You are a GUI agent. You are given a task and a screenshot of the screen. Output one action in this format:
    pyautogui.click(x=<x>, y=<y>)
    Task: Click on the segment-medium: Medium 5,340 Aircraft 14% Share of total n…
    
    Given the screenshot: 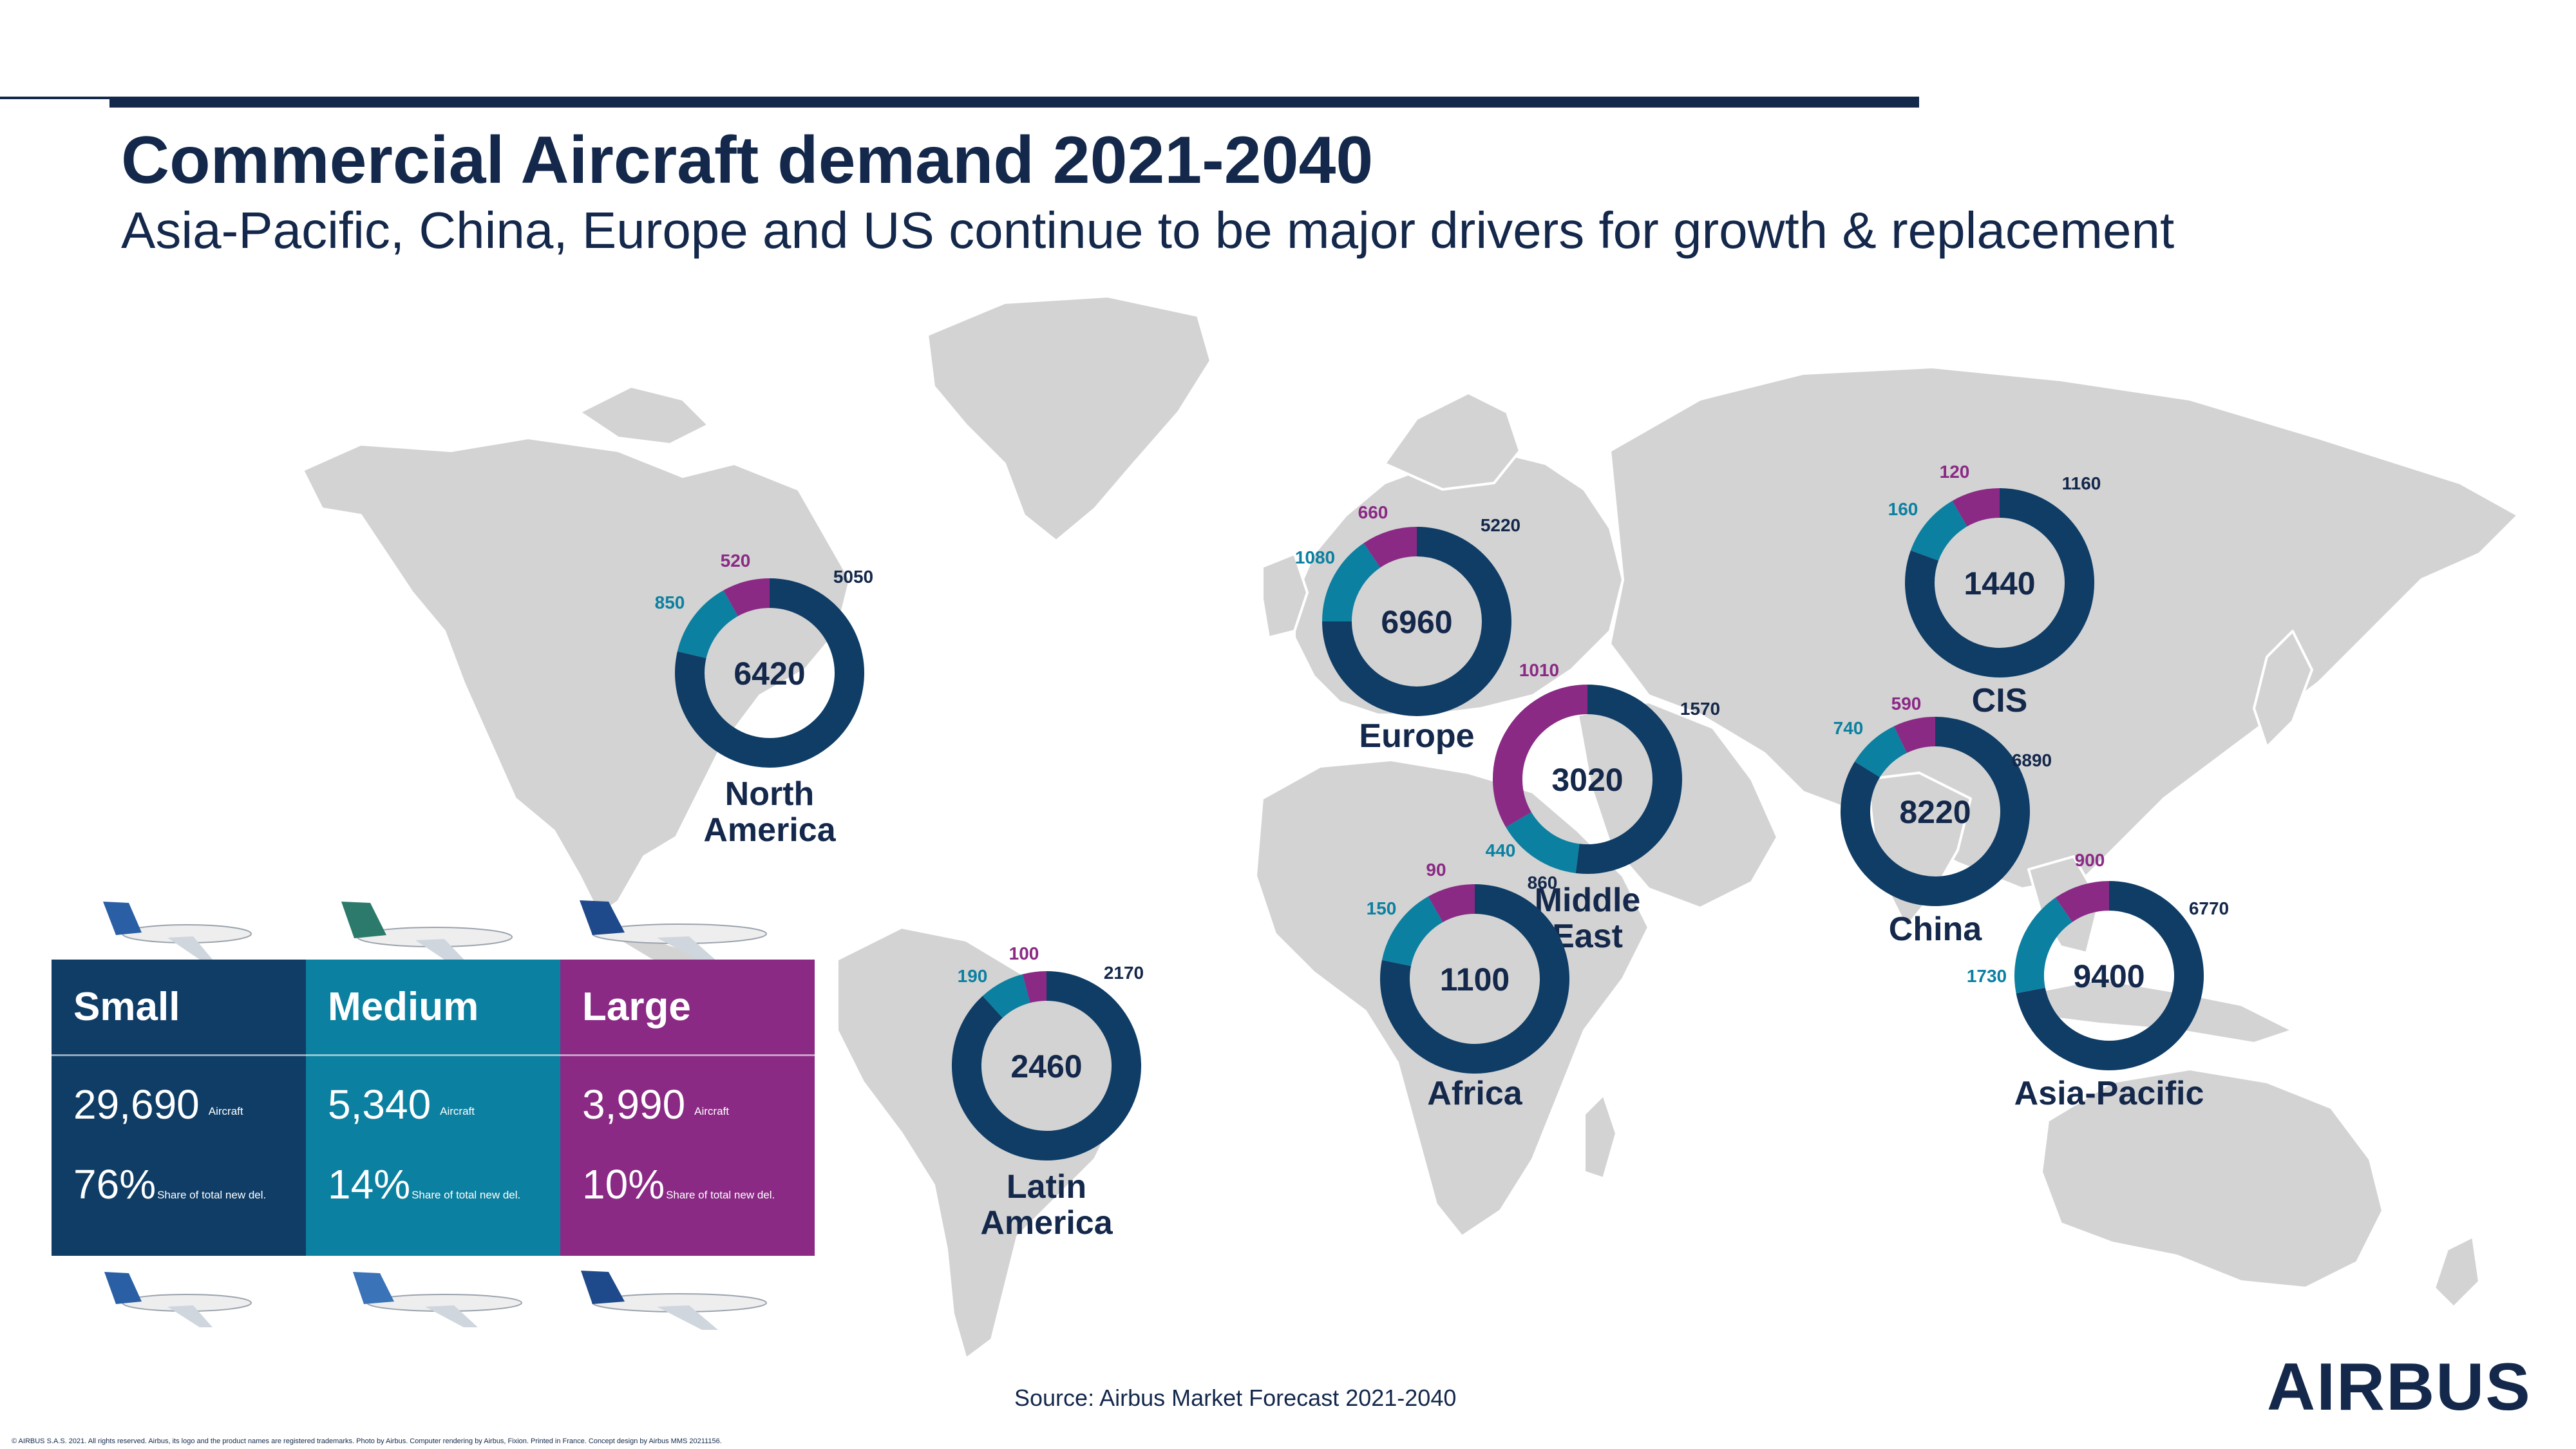 What is the action you would take?
    pyautogui.click(x=433, y=1108)
    